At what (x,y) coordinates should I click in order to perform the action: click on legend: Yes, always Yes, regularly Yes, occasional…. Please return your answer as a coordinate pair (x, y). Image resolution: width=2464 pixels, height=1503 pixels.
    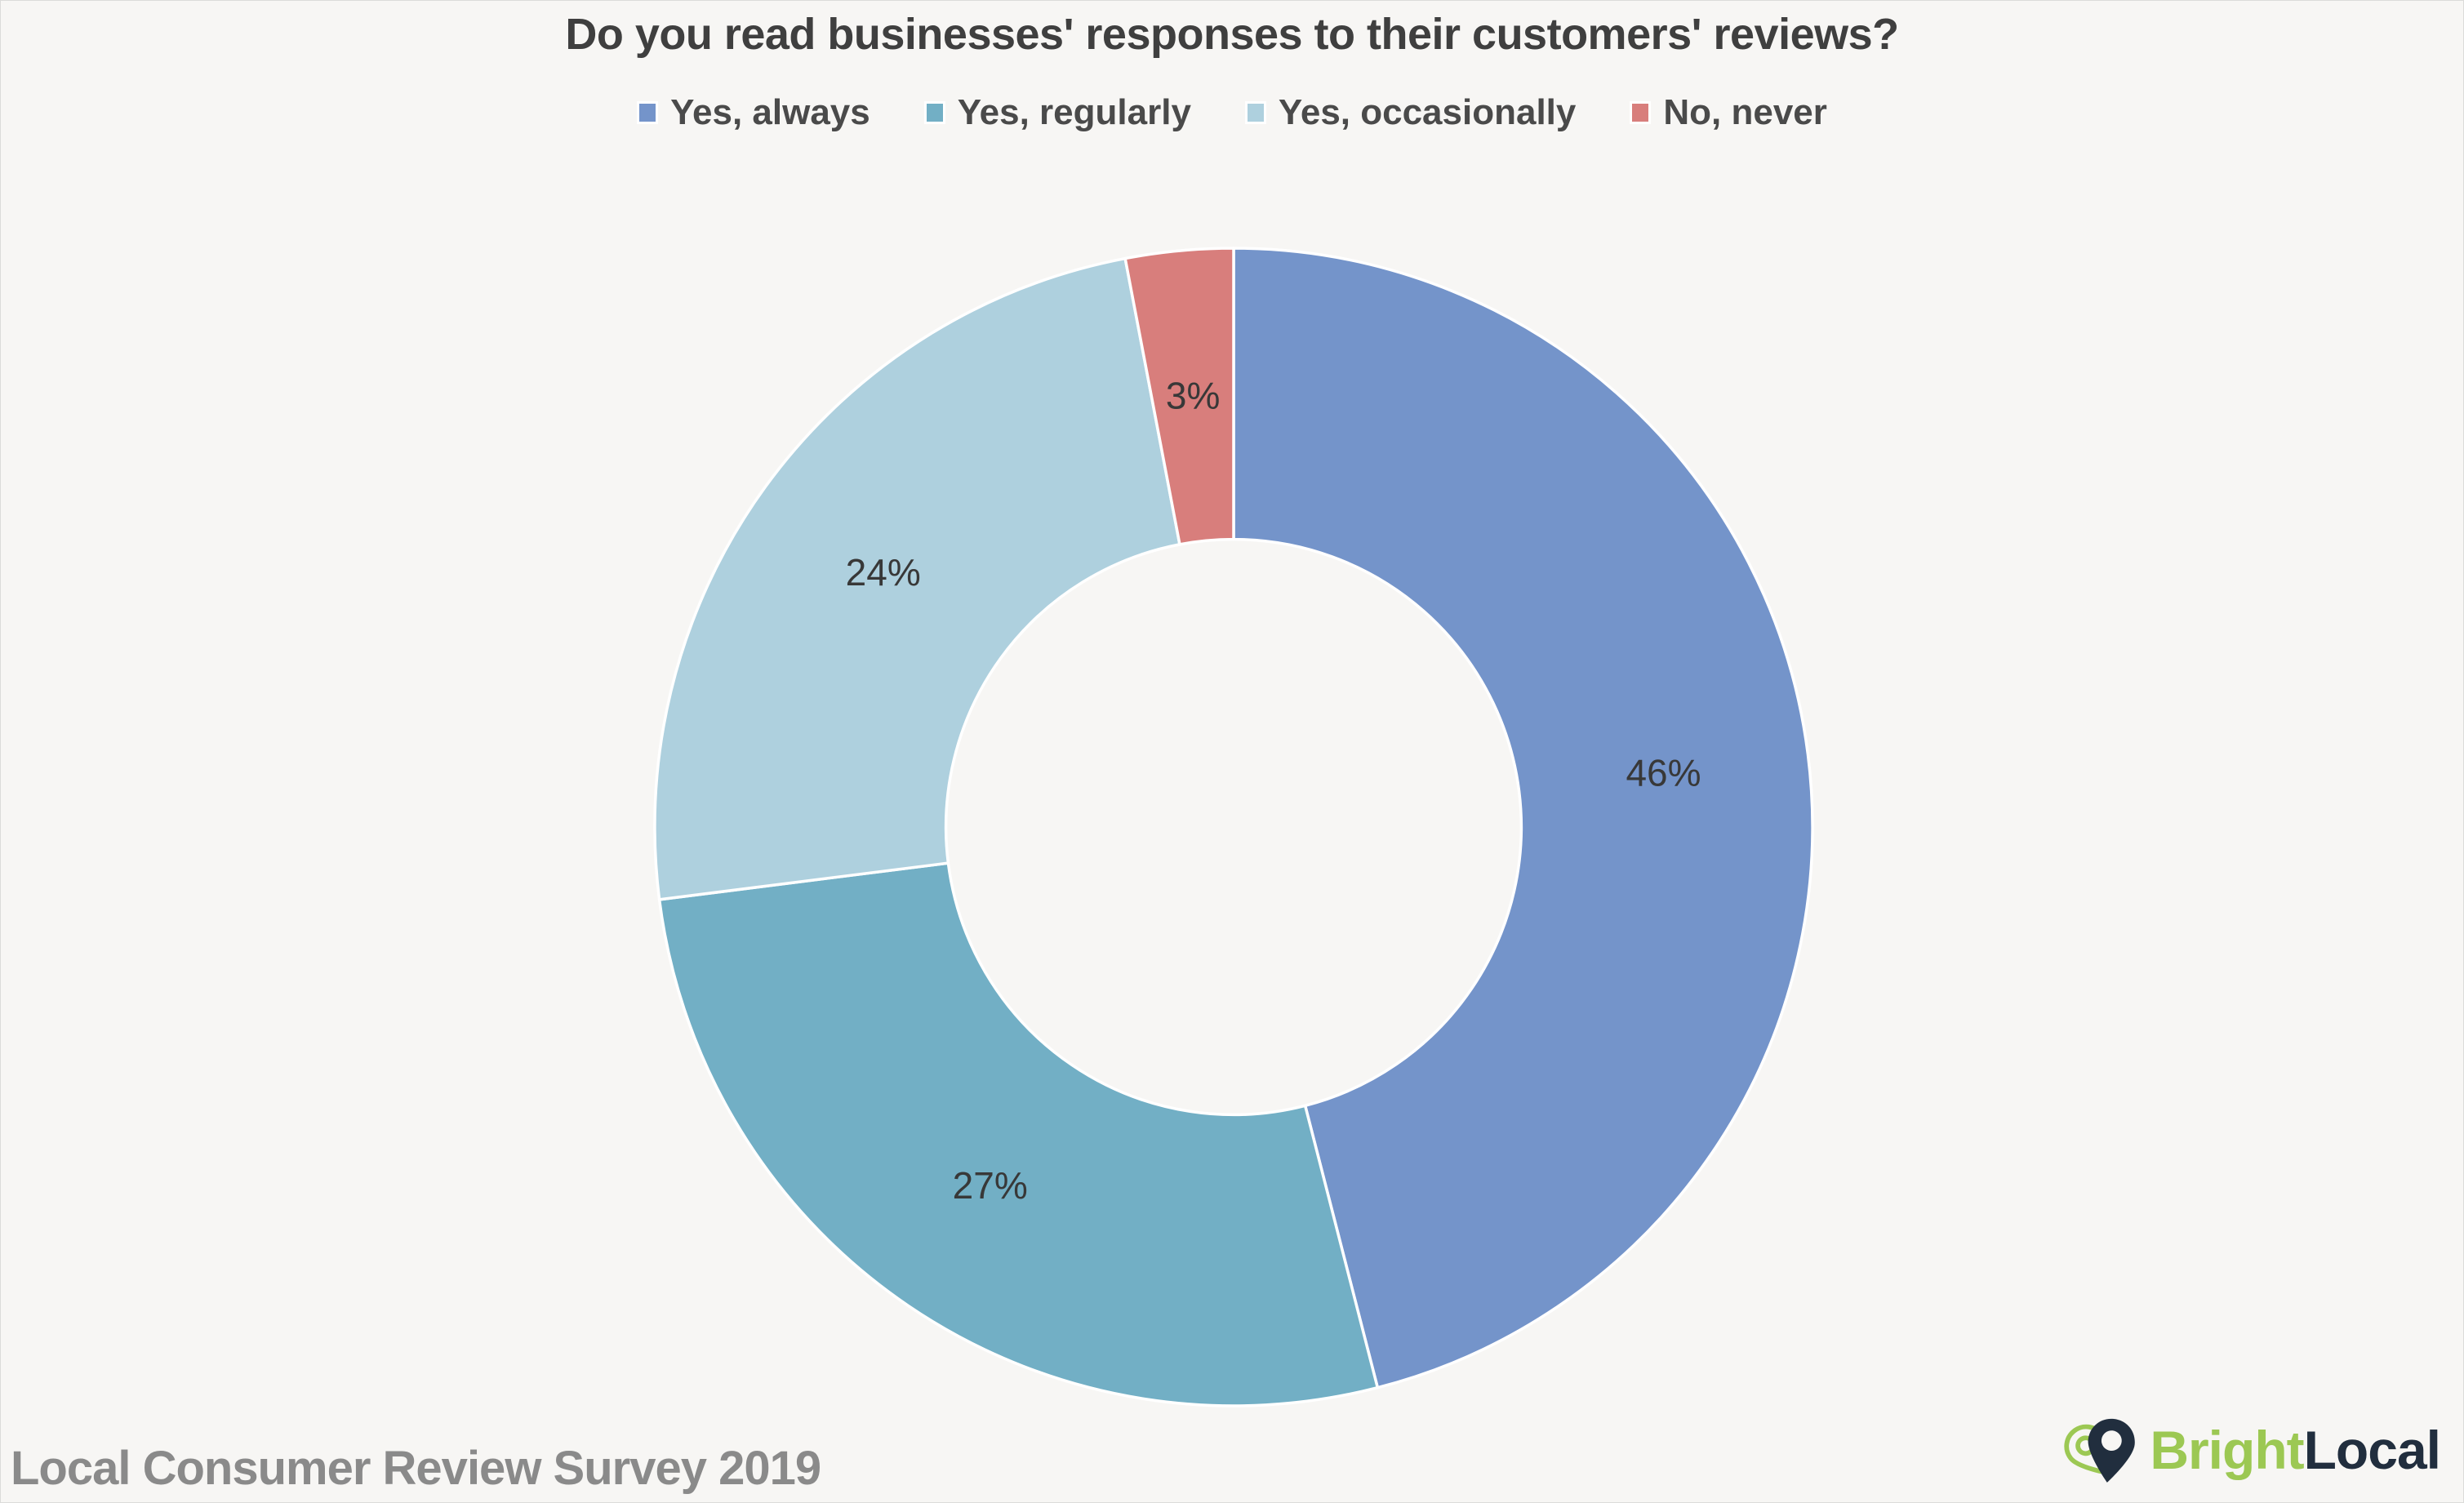
    Looking at the image, I should click on (1232, 112).